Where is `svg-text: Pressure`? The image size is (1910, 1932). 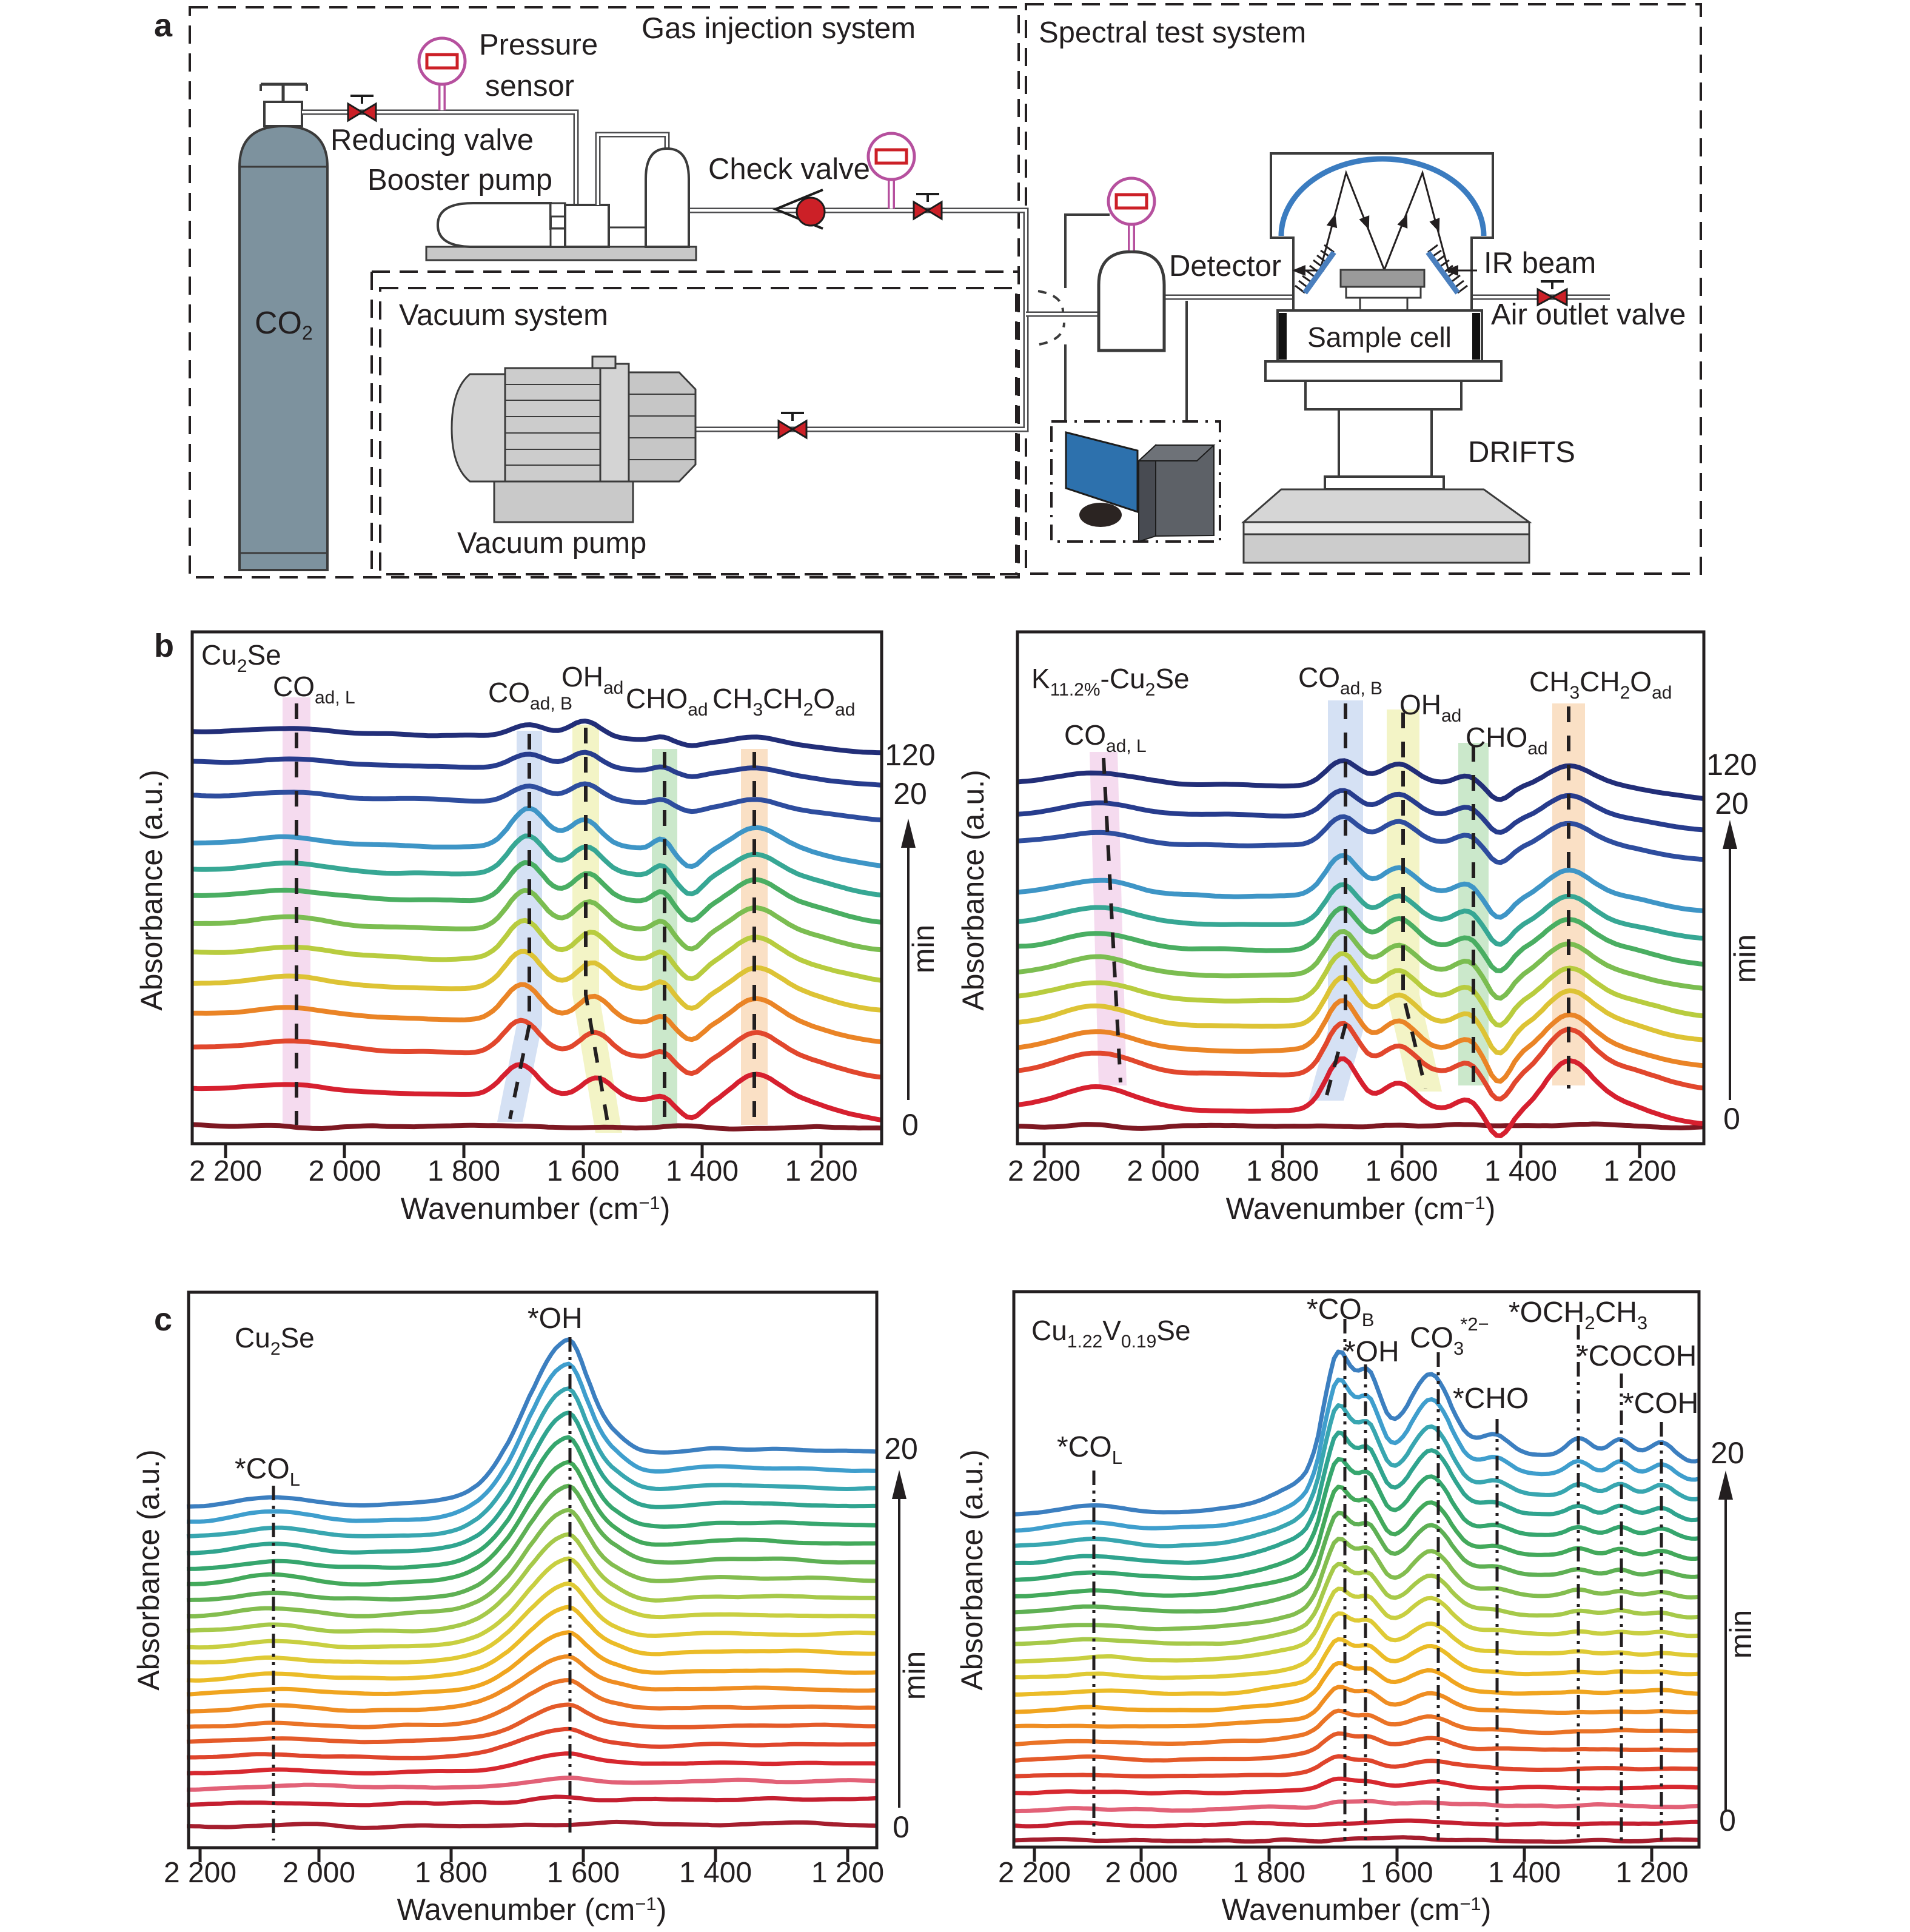
svg-text: Pressure is located at coordinates (538, 45).